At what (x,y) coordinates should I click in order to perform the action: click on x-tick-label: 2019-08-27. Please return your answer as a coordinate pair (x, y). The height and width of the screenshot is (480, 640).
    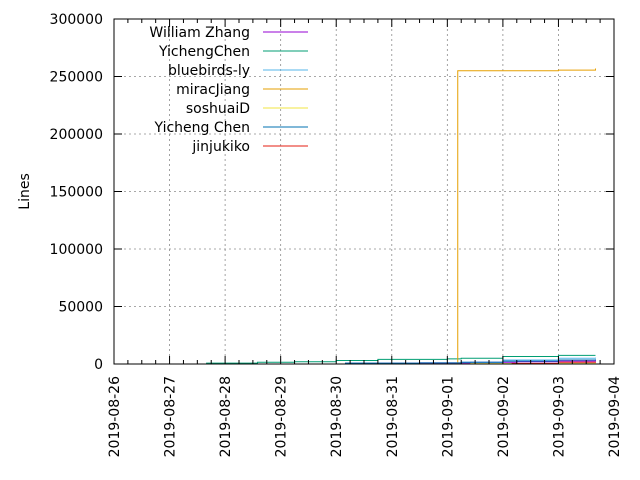
    Looking at the image, I should click on (171, 416).